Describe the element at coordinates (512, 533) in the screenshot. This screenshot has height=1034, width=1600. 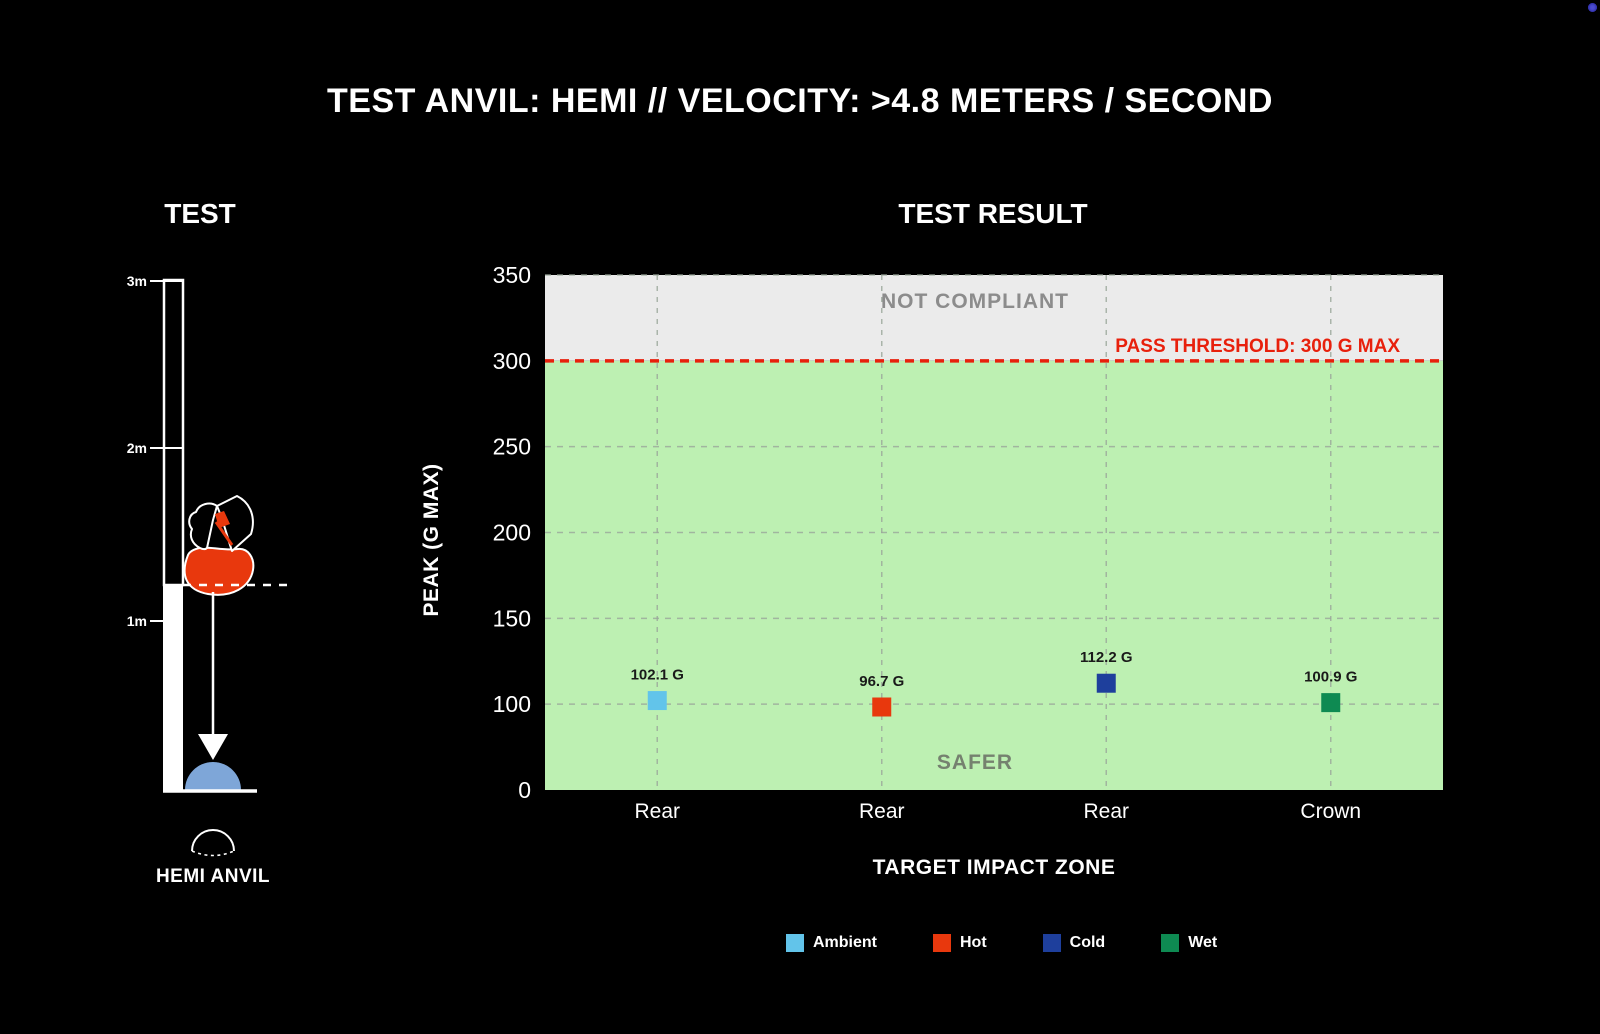
I see `y-tick-label: 200` at that location.